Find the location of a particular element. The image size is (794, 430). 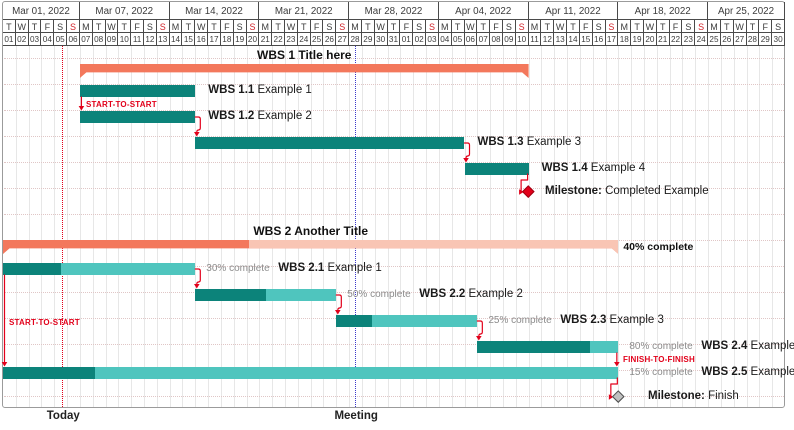

task-label-t14: WBS 1.4 Example 4 is located at coordinates (593, 168).